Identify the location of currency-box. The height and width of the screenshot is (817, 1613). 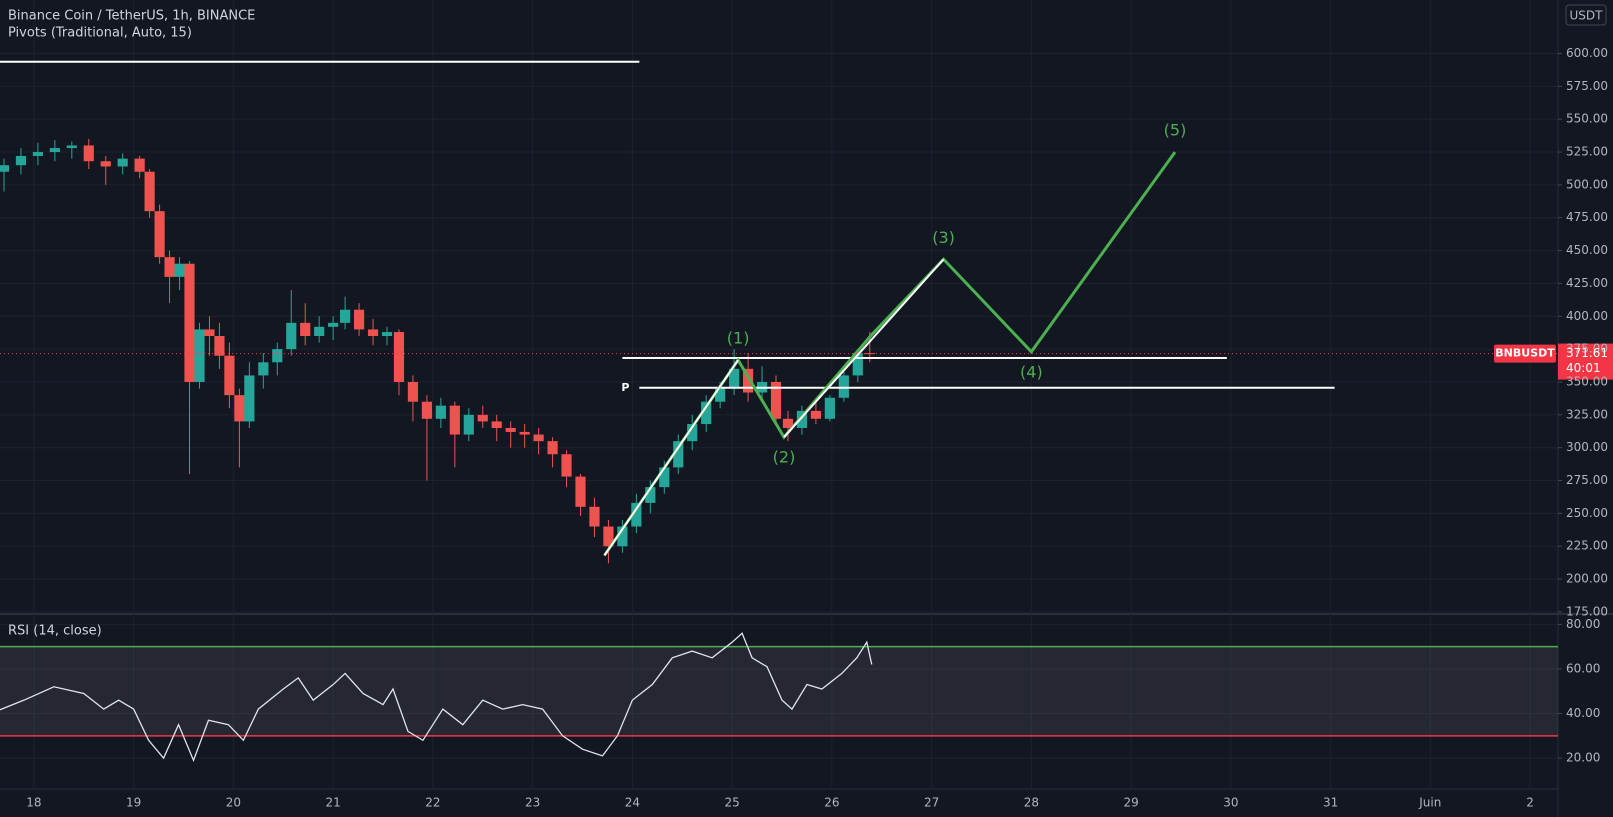
(1586, 15).